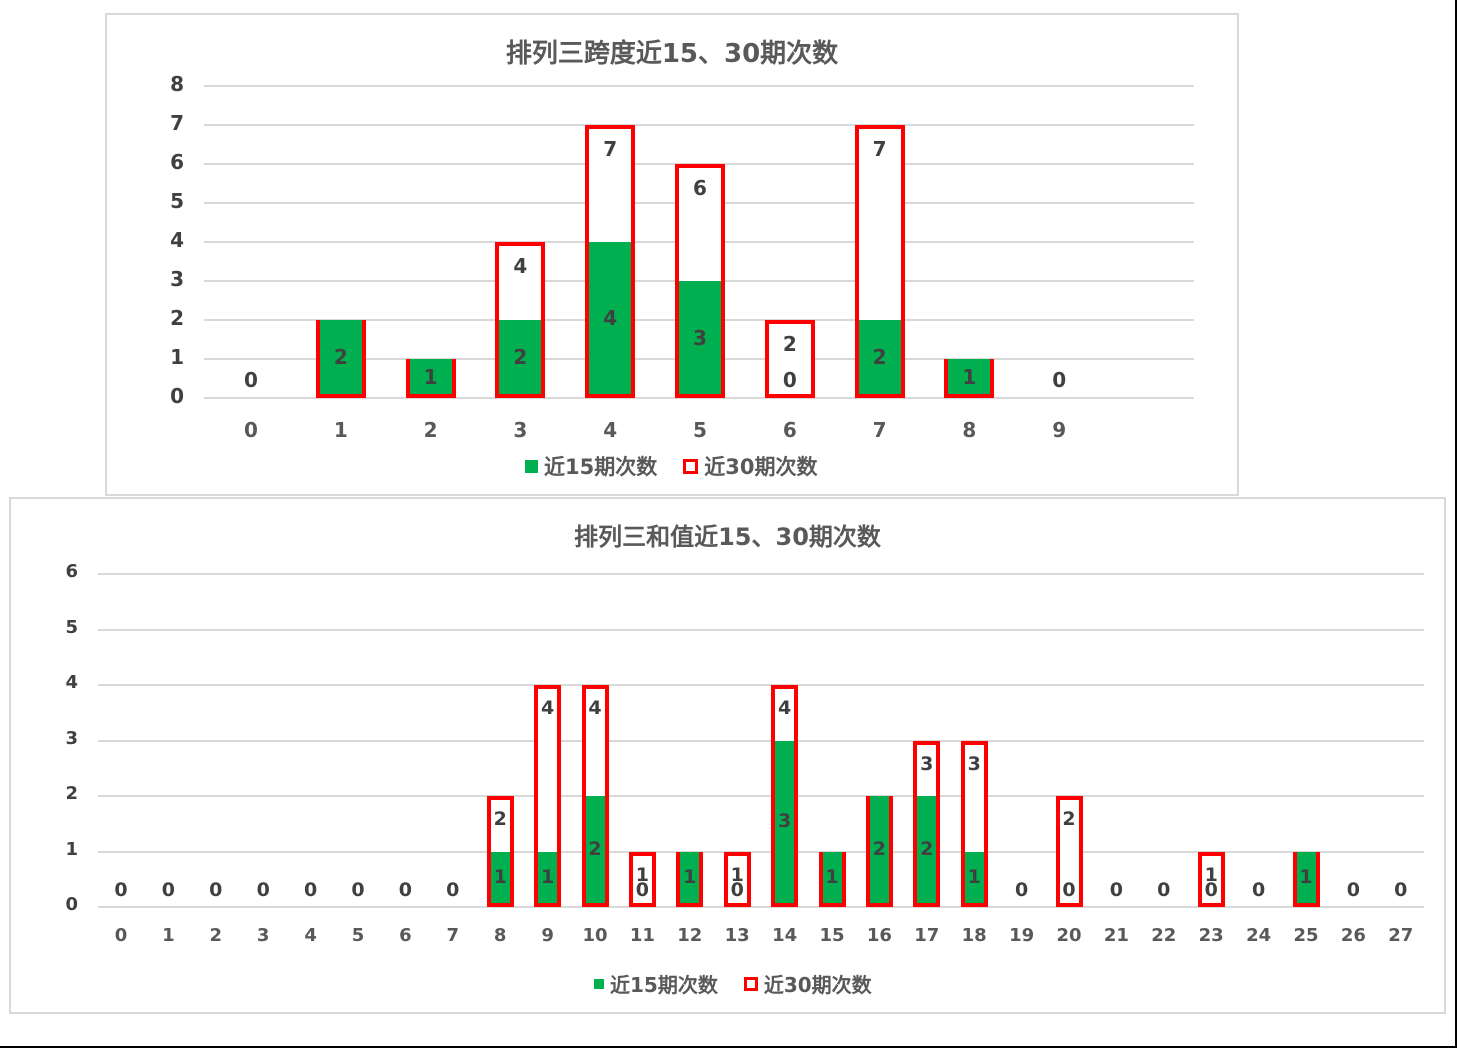 The width and height of the screenshot is (1457, 1048). I want to click on x-tick-label: 13, so click(737, 935).